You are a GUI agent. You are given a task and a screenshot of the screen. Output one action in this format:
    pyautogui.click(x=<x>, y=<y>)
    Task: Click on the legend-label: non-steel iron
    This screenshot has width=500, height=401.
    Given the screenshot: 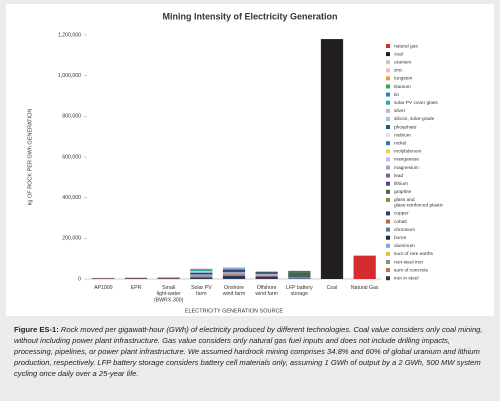 What is the action you would take?
    pyautogui.click(x=408, y=262)
    